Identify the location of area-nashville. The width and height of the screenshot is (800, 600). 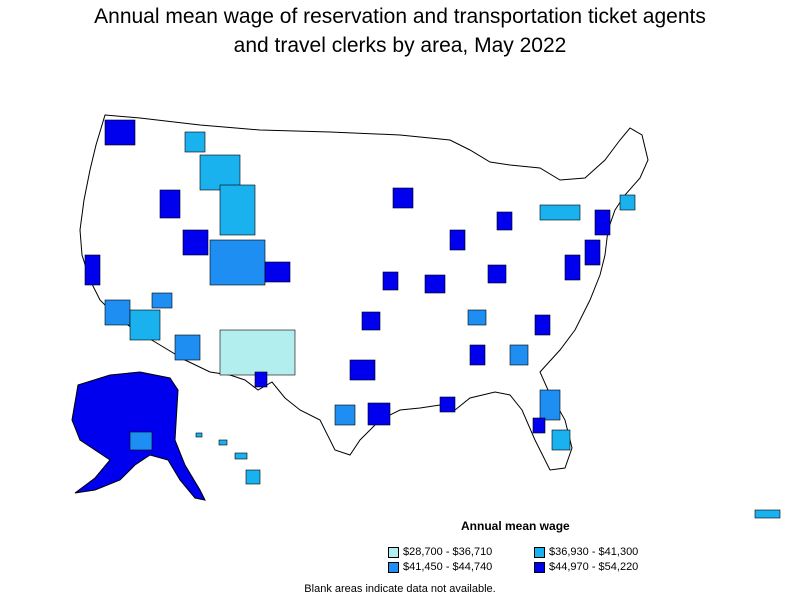
(477, 317).